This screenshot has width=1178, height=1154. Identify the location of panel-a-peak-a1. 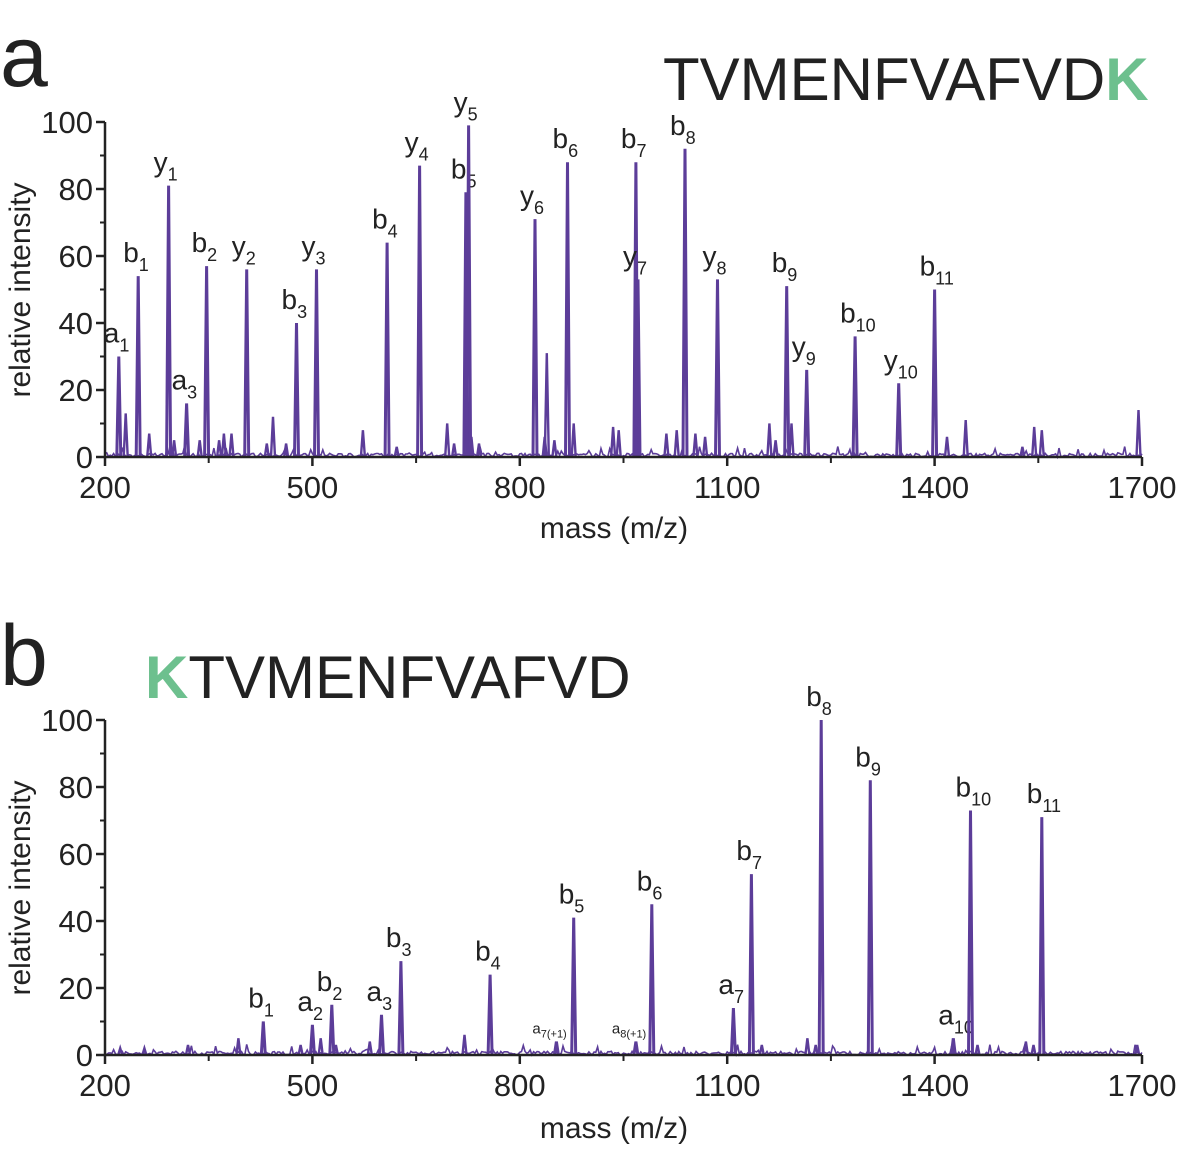
(119, 407).